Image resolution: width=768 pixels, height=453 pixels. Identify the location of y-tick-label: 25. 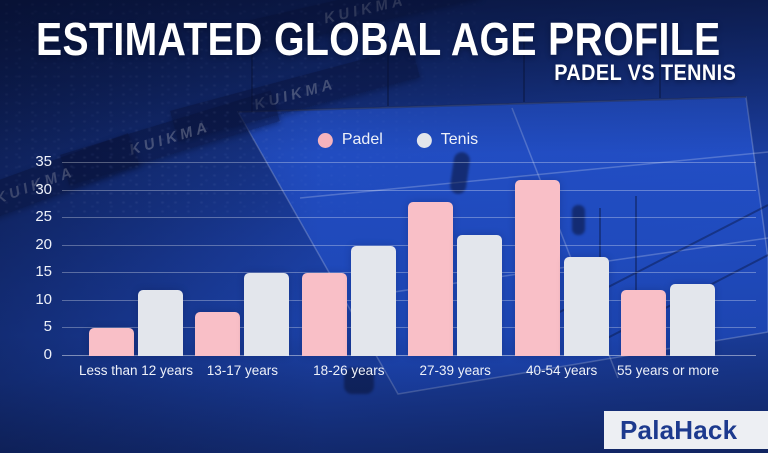
(43, 217).